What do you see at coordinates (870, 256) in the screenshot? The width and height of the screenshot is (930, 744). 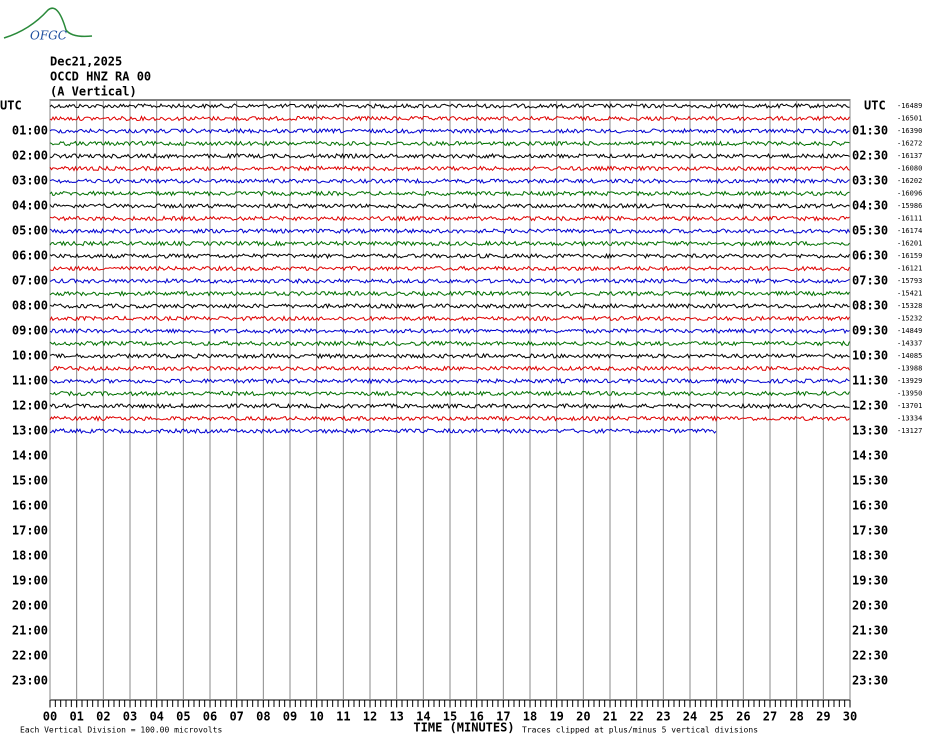 I see `right-hour-label: 06:30` at bounding box center [870, 256].